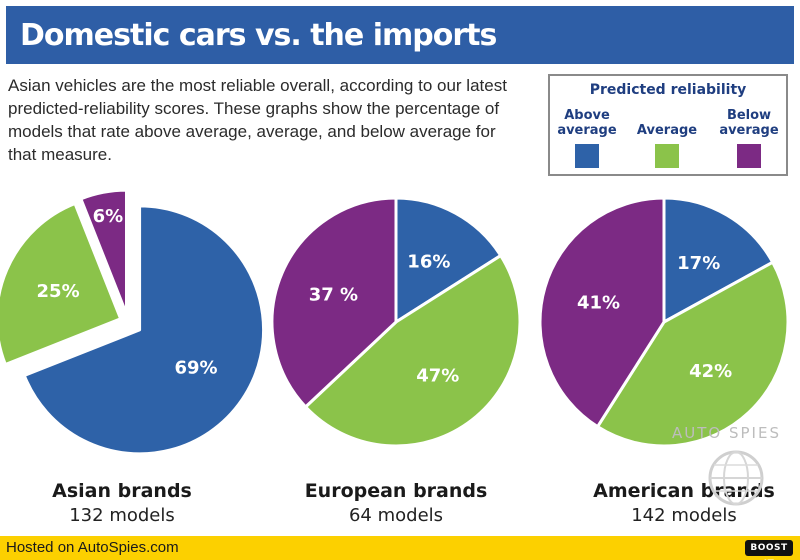 The height and width of the screenshot is (560, 800). I want to click on hosted-on-text: Hosted on AutoSpies.com, so click(92, 547).